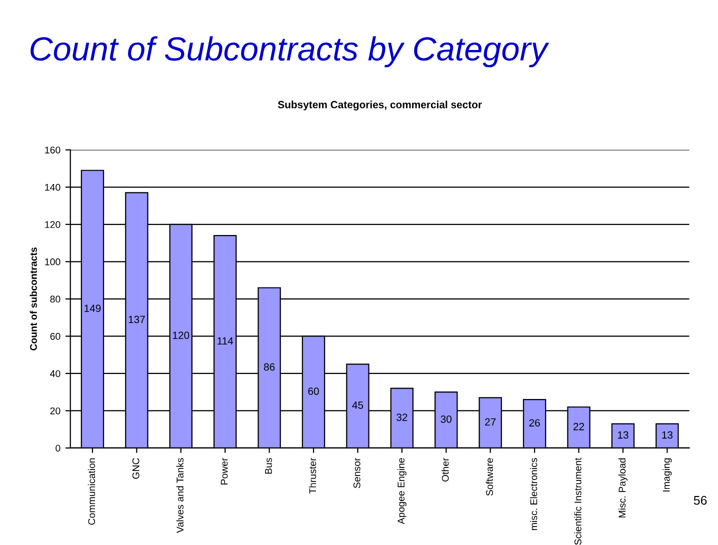 The width and height of the screenshot is (718, 545). What do you see at coordinates (445, 470) in the screenshot?
I see `x-tick-label: Other` at bounding box center [445, 470].